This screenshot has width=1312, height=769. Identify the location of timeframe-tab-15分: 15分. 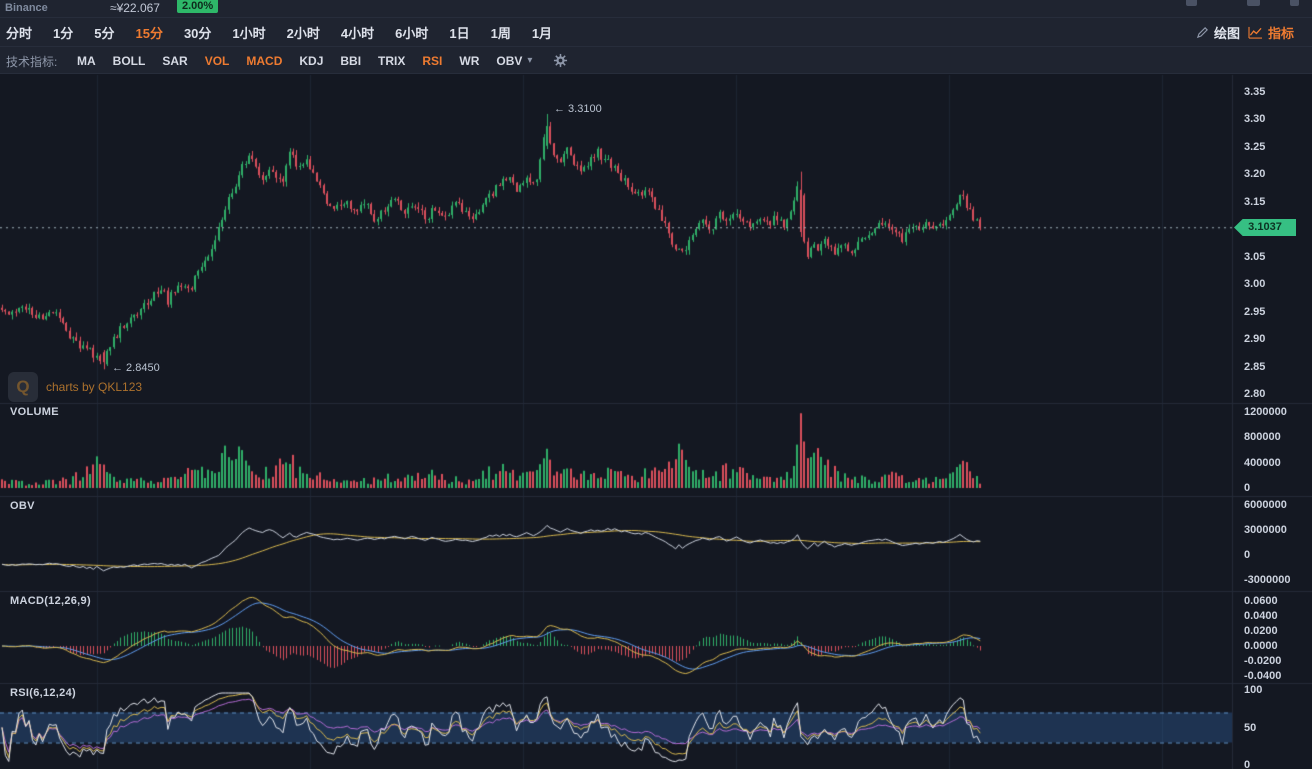
(149, 33).